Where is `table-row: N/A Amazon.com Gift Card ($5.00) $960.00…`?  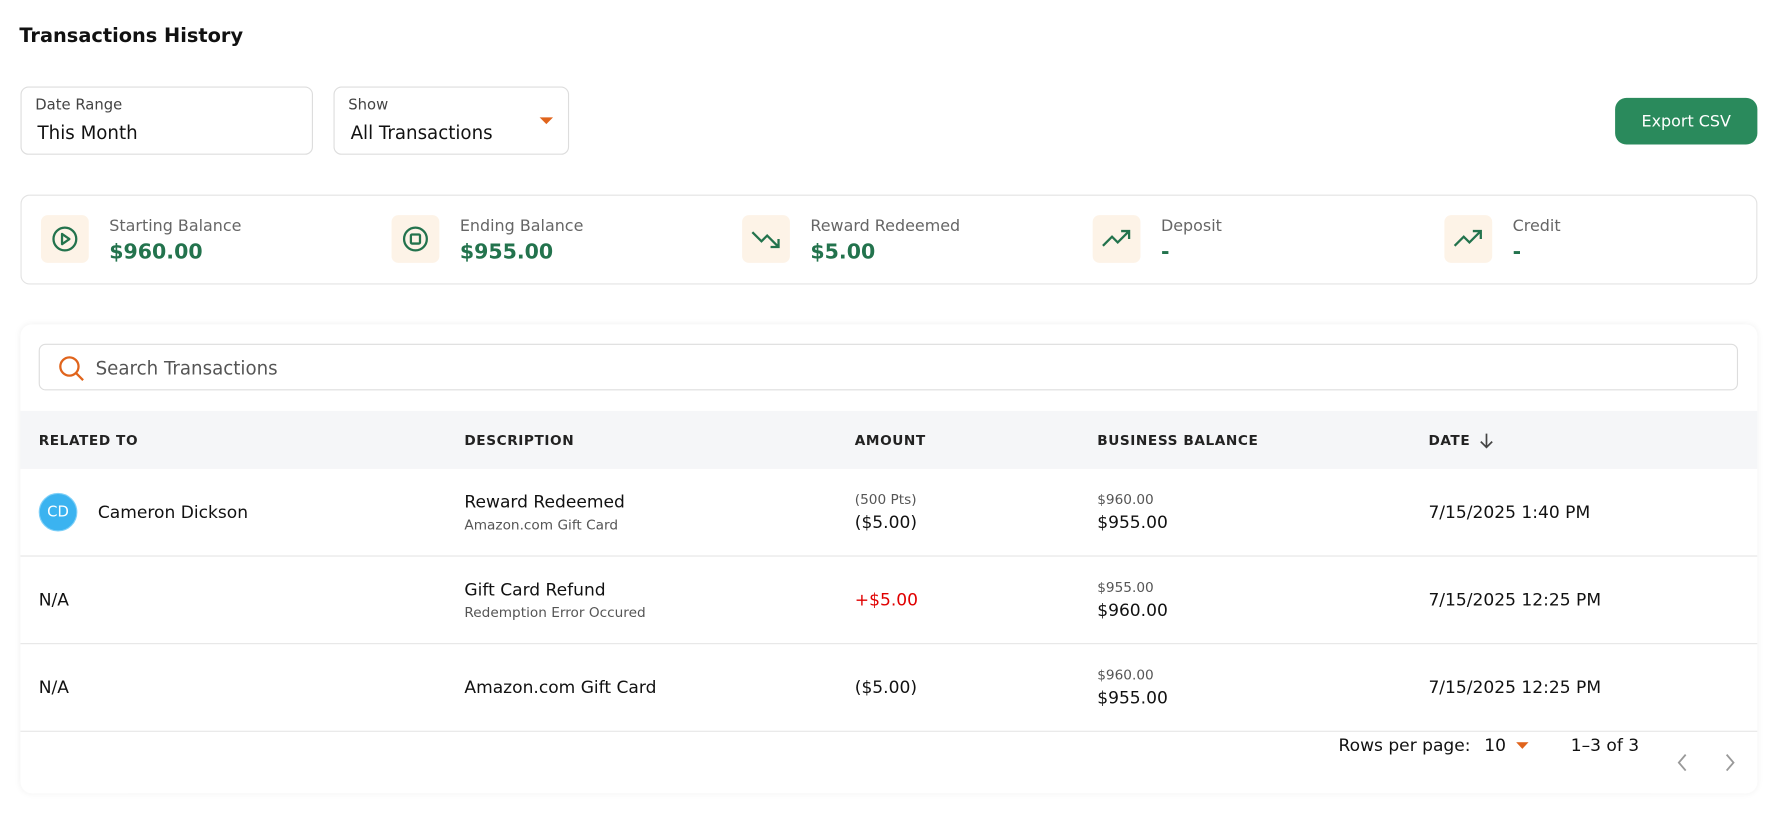 table-row: N/A Amazon.com Gift Card ($5.00) $960.00… is located at coordinates (889, 688).